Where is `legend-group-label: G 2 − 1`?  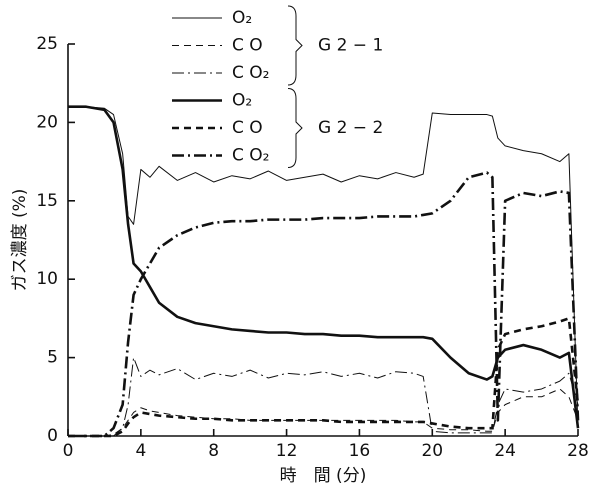 legend-group-label: G 2 − 1 is located at coordinates (350, 46).